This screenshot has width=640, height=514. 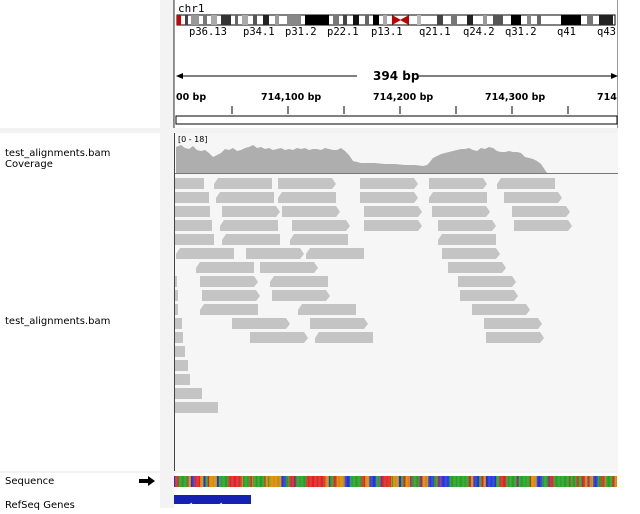 I want to click on gene-track-label: RefSeq Genes, so click(x=40, y=505).